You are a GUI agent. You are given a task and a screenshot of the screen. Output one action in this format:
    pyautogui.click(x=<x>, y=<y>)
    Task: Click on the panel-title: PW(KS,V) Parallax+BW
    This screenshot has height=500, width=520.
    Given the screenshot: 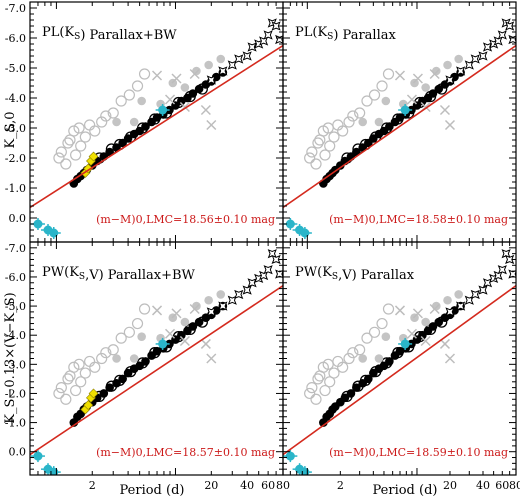 What is the action you would take?
    pyautogui.click(x=119, y=274)
    